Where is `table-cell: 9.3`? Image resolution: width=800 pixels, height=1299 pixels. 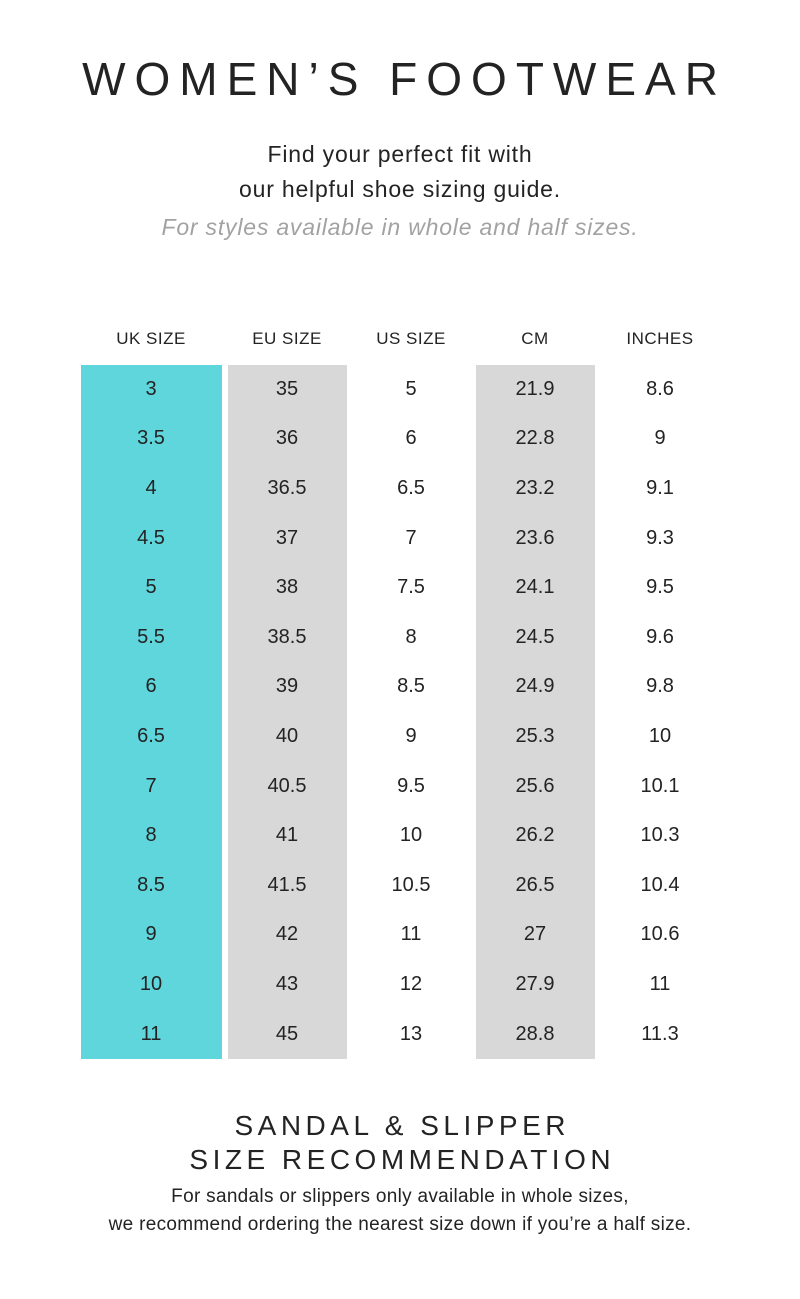 table-cell: 9.3 is located at coordinates (660, 537).